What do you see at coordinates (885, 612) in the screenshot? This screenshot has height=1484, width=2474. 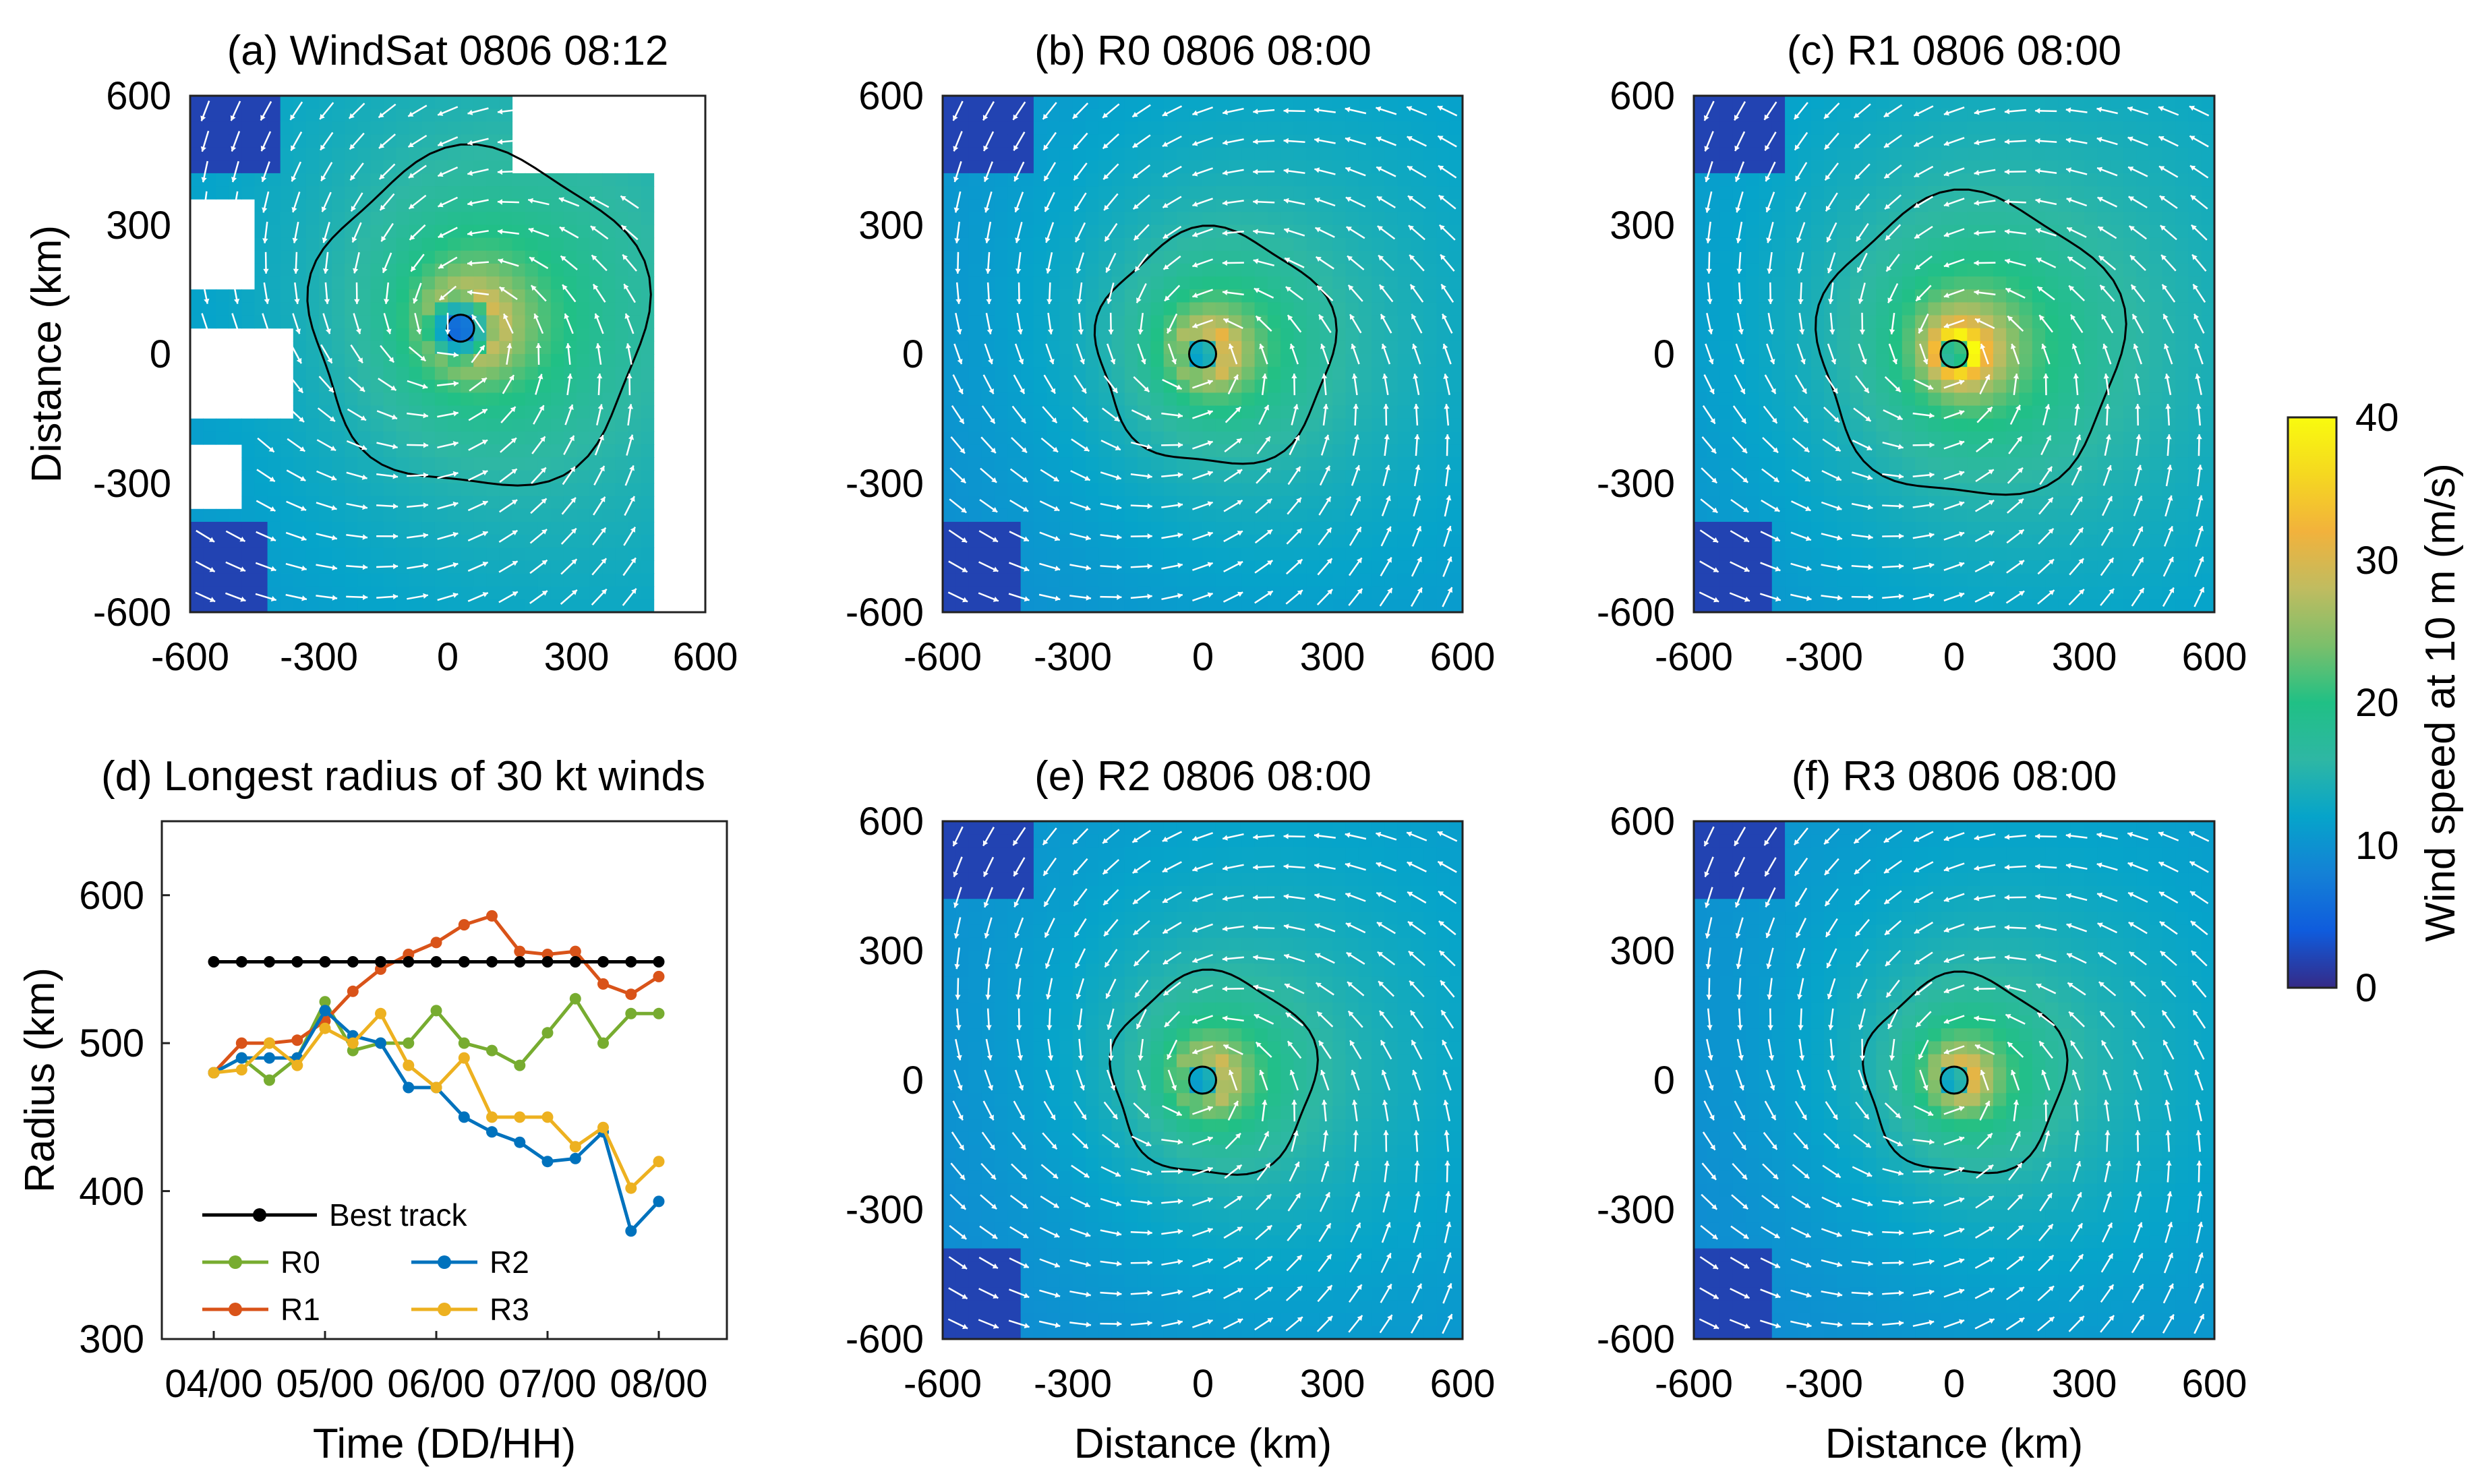 I see `panel-b-ytick: -600` at bounding box center [885, 612].